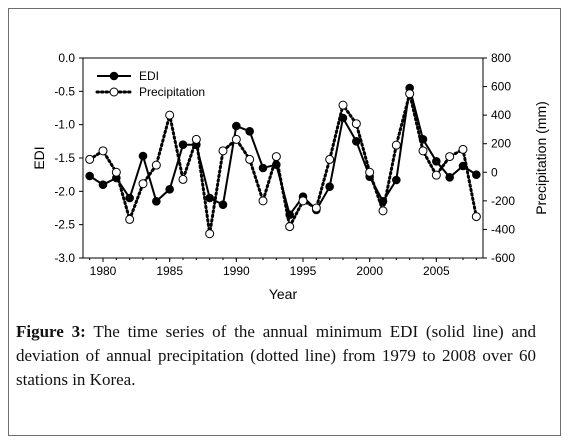  I want to click on y-tick-label: -0.5, so click(64, 91).